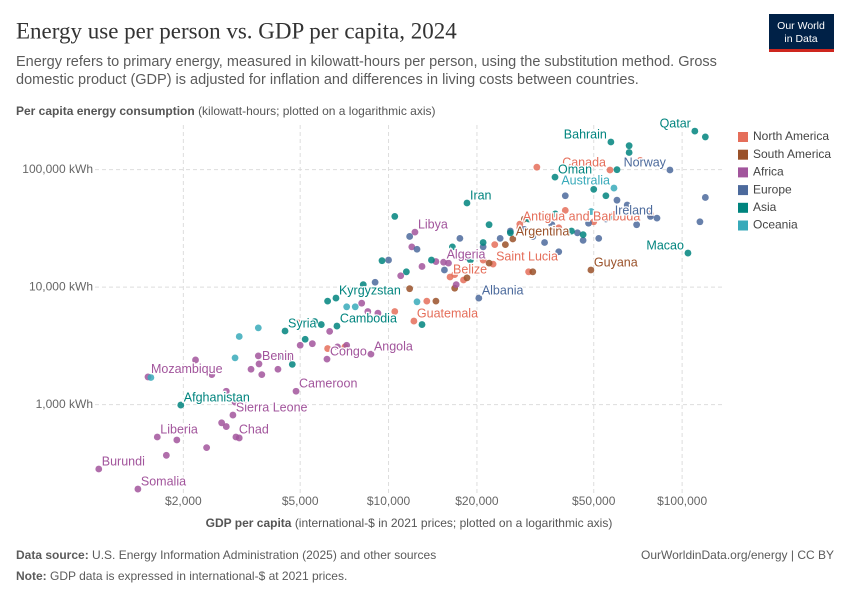  I want to click on legend-label: Asia, so click(765, 207).